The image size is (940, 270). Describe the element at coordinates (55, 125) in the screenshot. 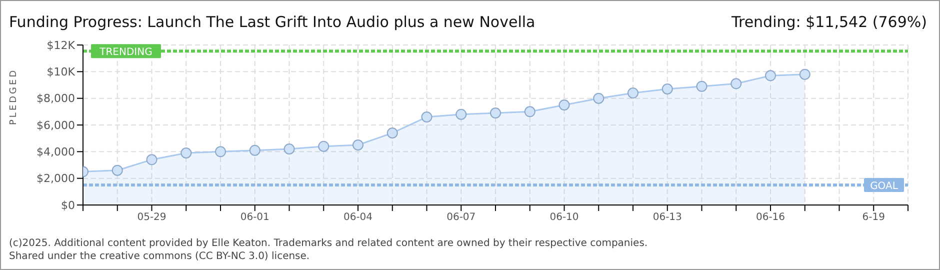

I see `y-tick-label: $6,000` at that location.